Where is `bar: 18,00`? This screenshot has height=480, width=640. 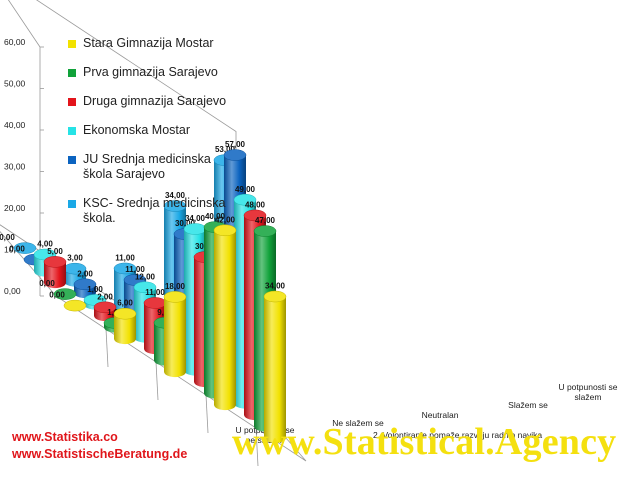 bar: 18,00 is located at coordinates (175, 330).